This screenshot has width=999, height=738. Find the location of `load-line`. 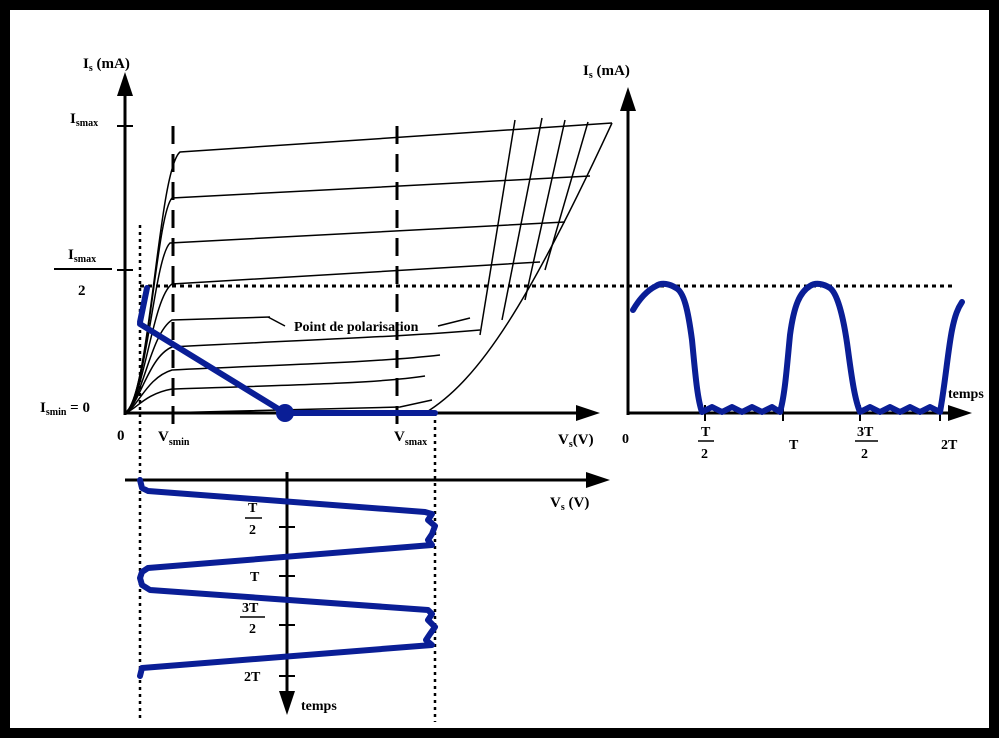

load-line is located at coordinates (287, 350).